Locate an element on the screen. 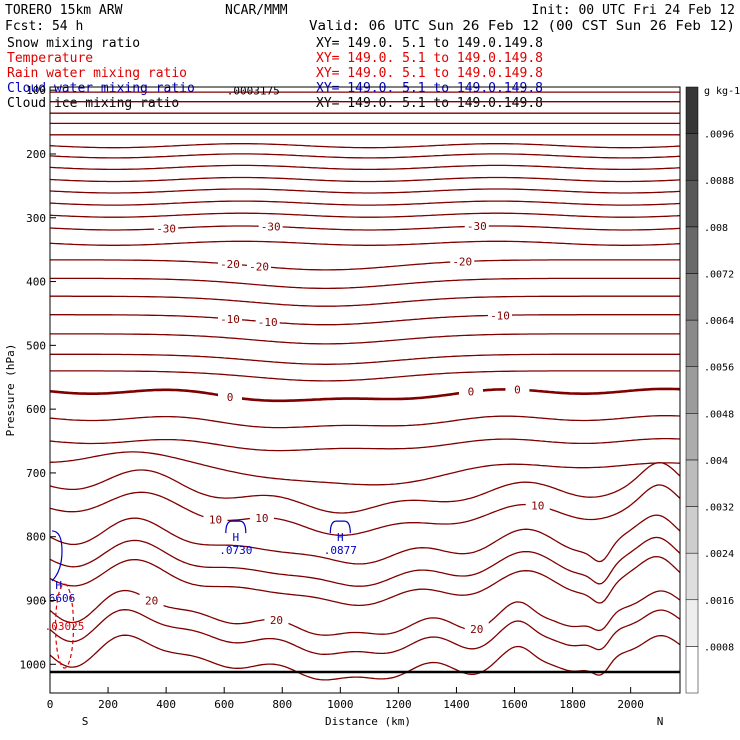  y-tick-label-500: 500 is located at coordinates (36, 345).